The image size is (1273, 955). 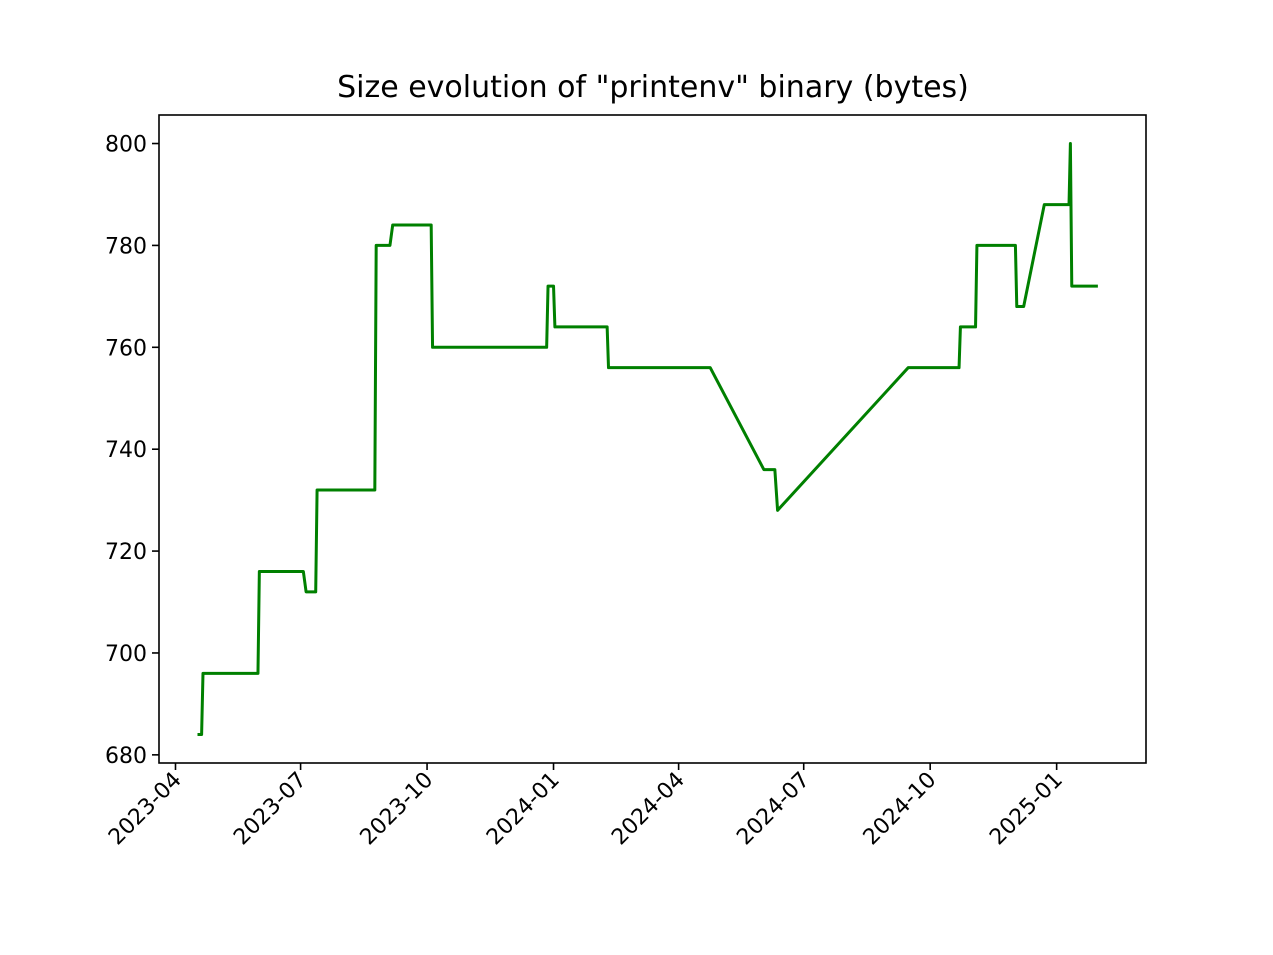 I want to click on x-tick-label: 2025-01, so click(x=1026, y=809).